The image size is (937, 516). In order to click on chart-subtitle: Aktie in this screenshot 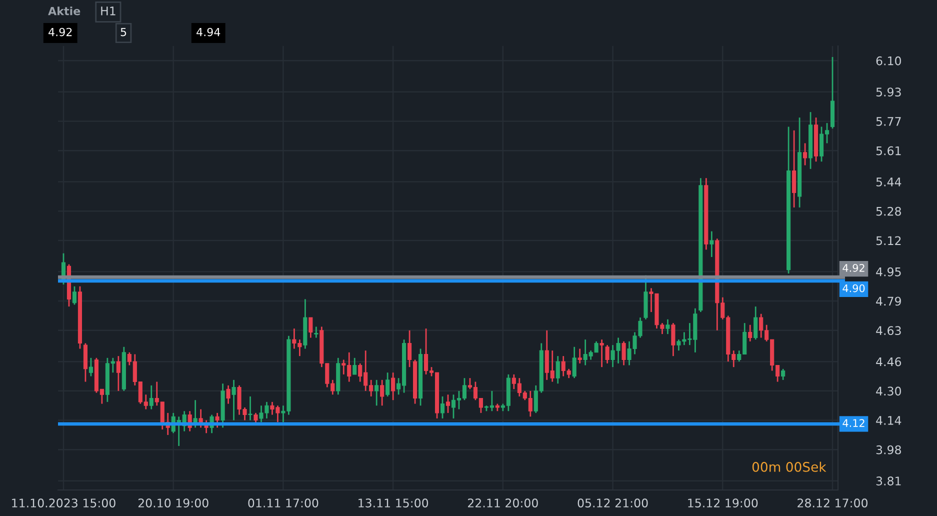, I will do `click(64, 11)`.